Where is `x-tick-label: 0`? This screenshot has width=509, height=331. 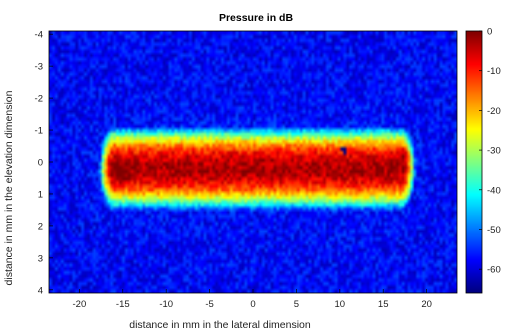
x-tick-label: 0 is located at coordinates (252, 304).